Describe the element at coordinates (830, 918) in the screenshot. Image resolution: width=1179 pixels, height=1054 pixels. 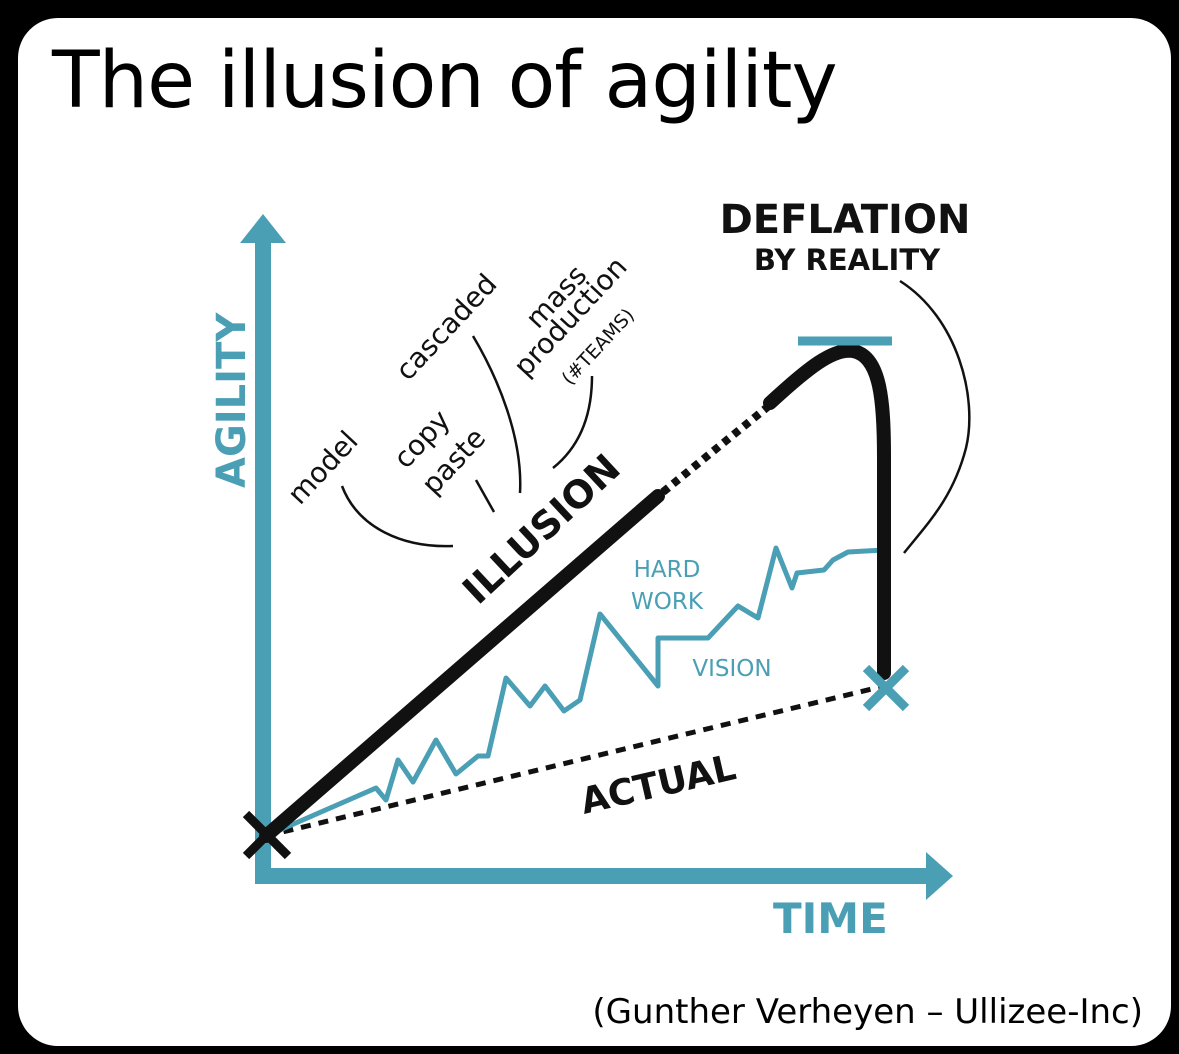
I see `x-axis-label: TIME` at that location.